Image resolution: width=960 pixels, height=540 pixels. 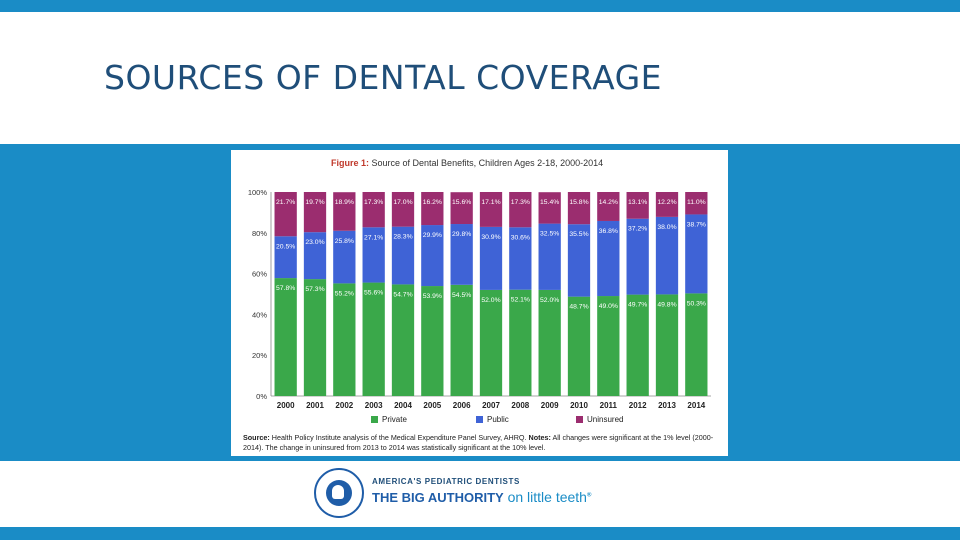 What do you see at coordinates (373, 293) in the screenshot?
I see `data-label-private-2003: 55.6%` at bounding box center [373, 293].